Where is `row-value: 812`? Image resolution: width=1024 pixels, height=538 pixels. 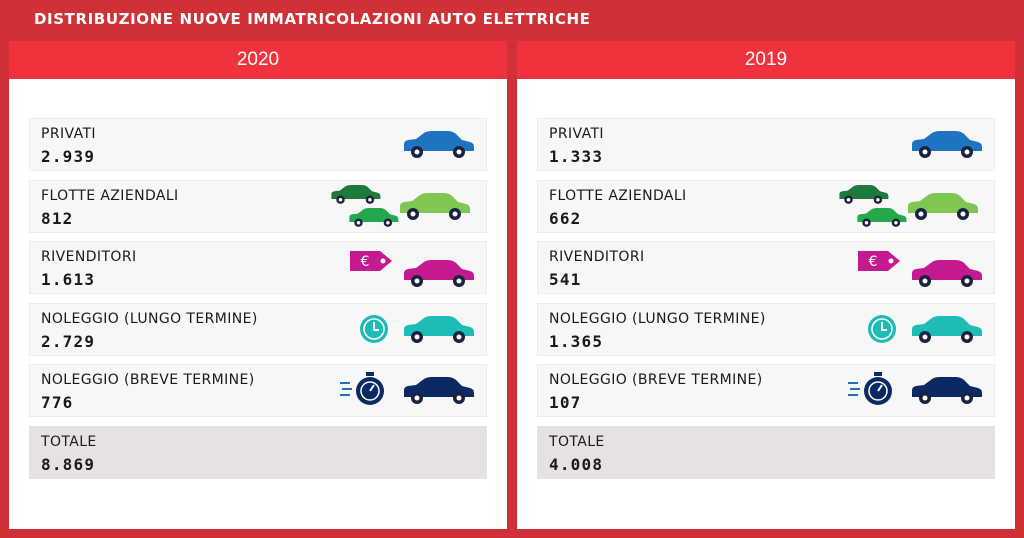
row-value: 812 is located at coordinates (57, 218).